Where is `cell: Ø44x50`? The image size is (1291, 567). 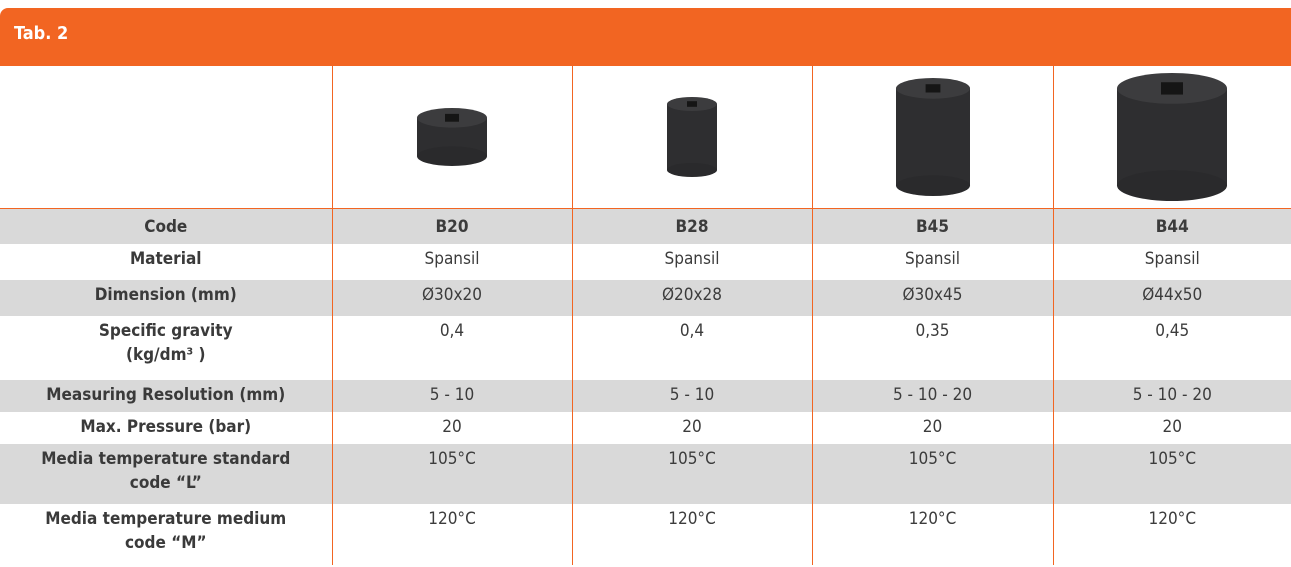 cell: Ø44x50 is located at coordinates (1171, 298).